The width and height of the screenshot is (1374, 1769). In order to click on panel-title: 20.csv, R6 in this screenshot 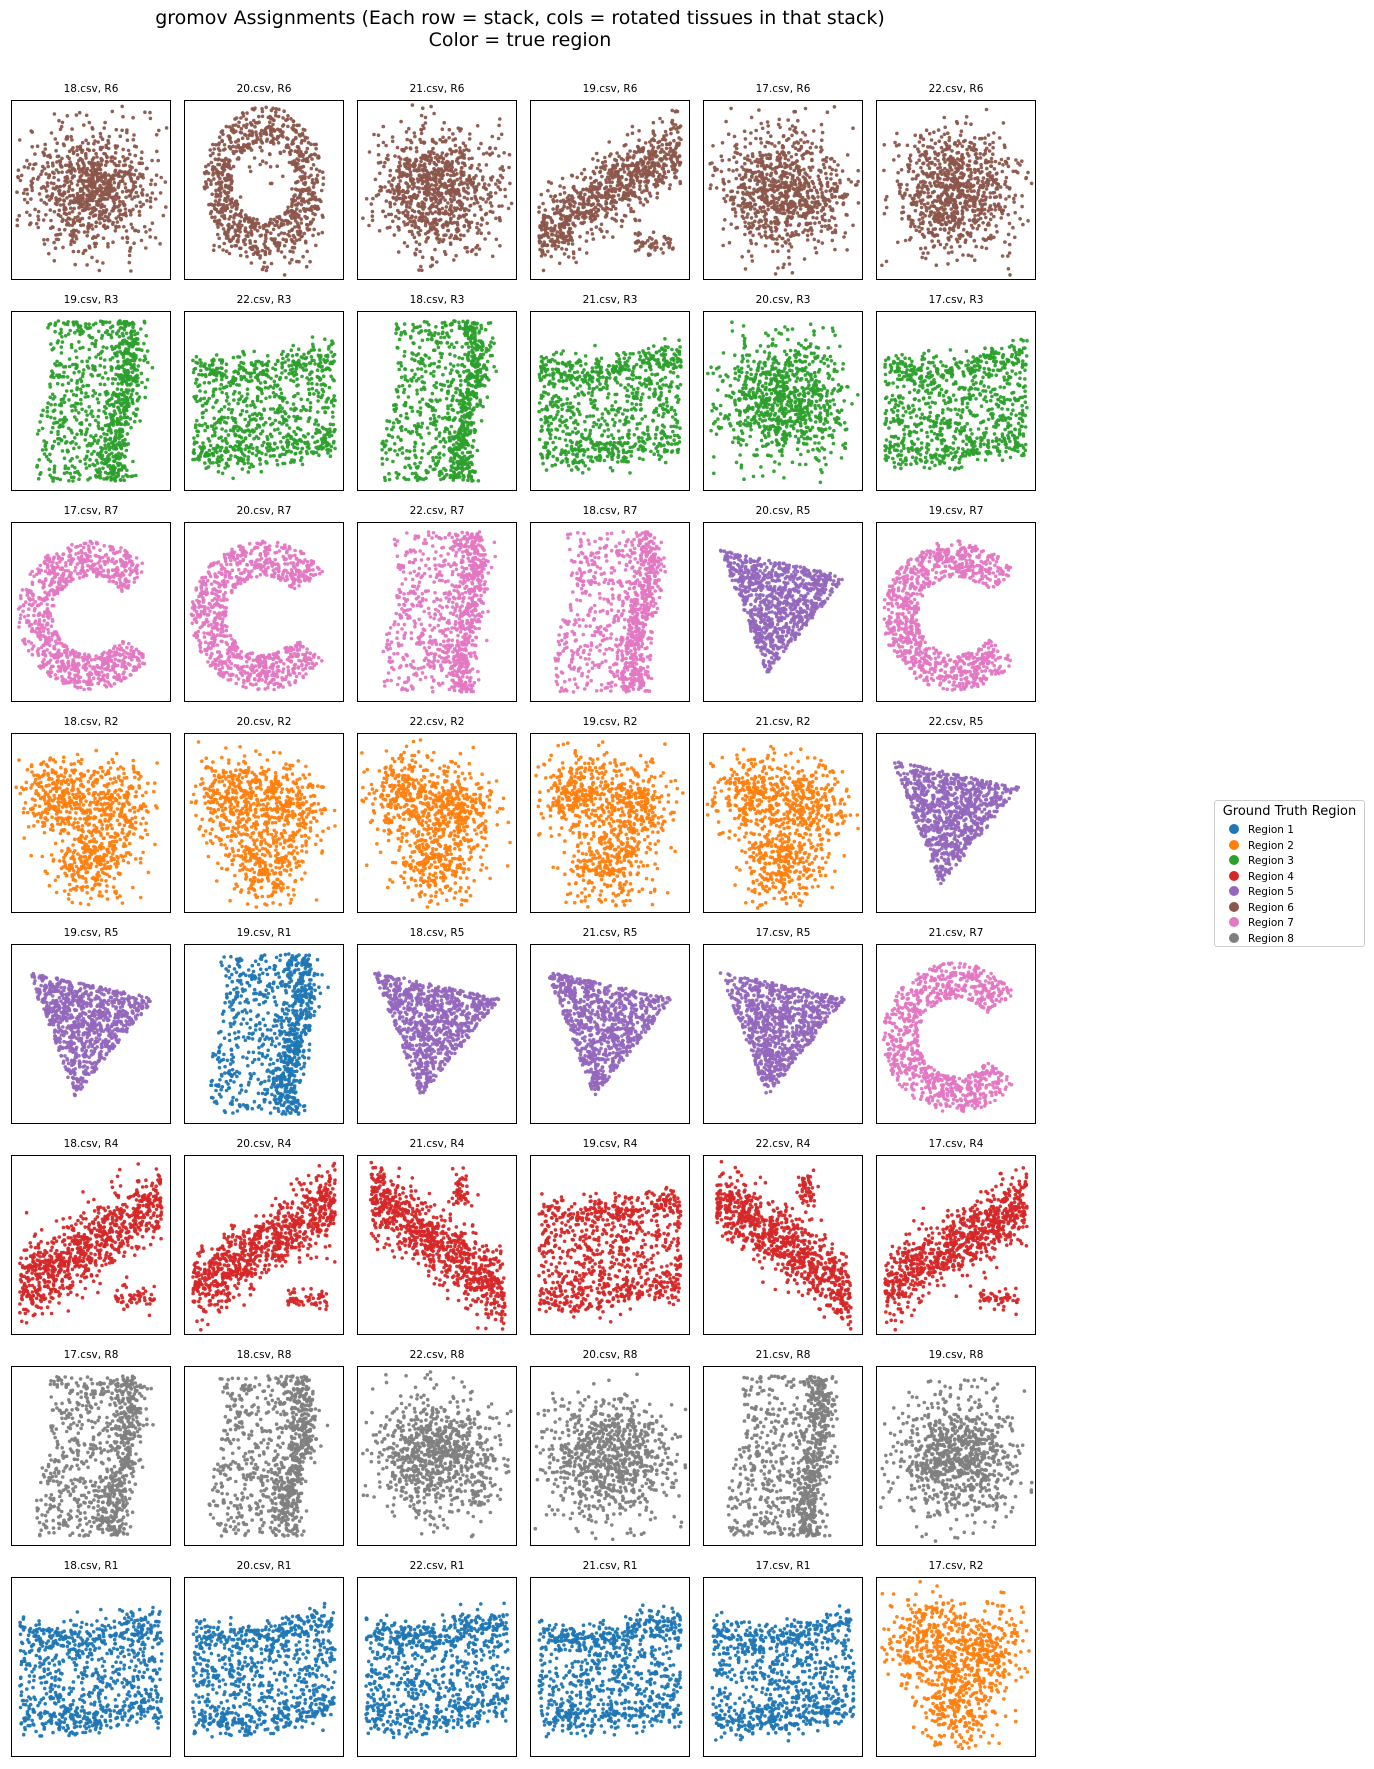, I will do `click(264, 89)`.